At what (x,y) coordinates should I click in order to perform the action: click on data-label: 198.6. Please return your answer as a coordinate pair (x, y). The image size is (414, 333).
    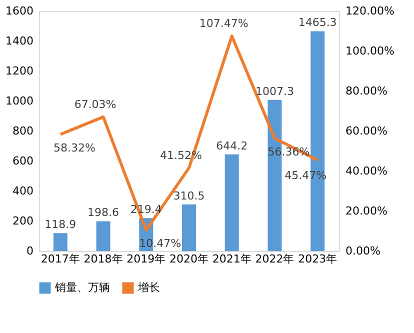
    Looking at the image, I should click on (104, 213).